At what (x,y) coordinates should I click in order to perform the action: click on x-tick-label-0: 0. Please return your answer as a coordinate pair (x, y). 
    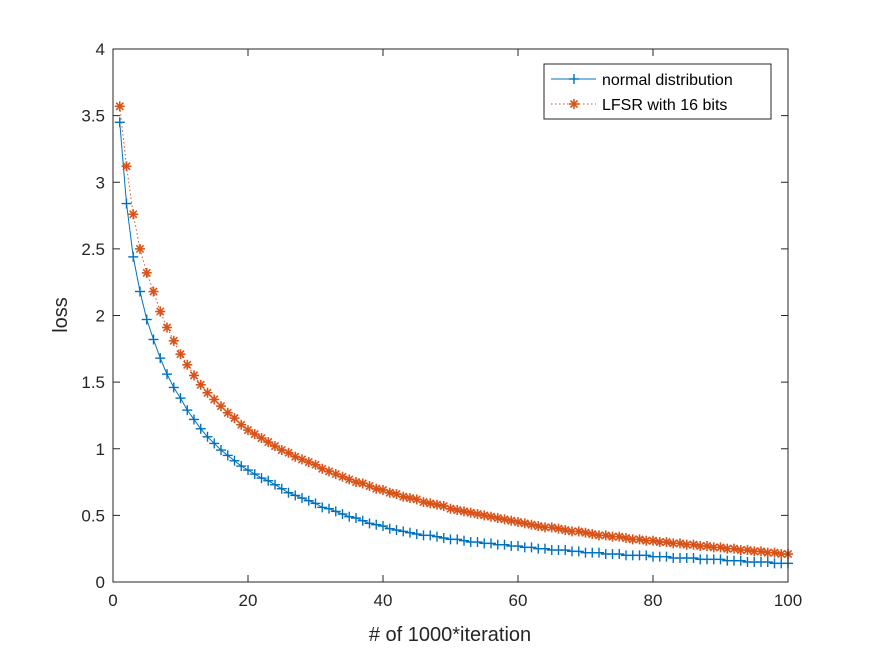
    Looking at the image, I should click on (112, 600).